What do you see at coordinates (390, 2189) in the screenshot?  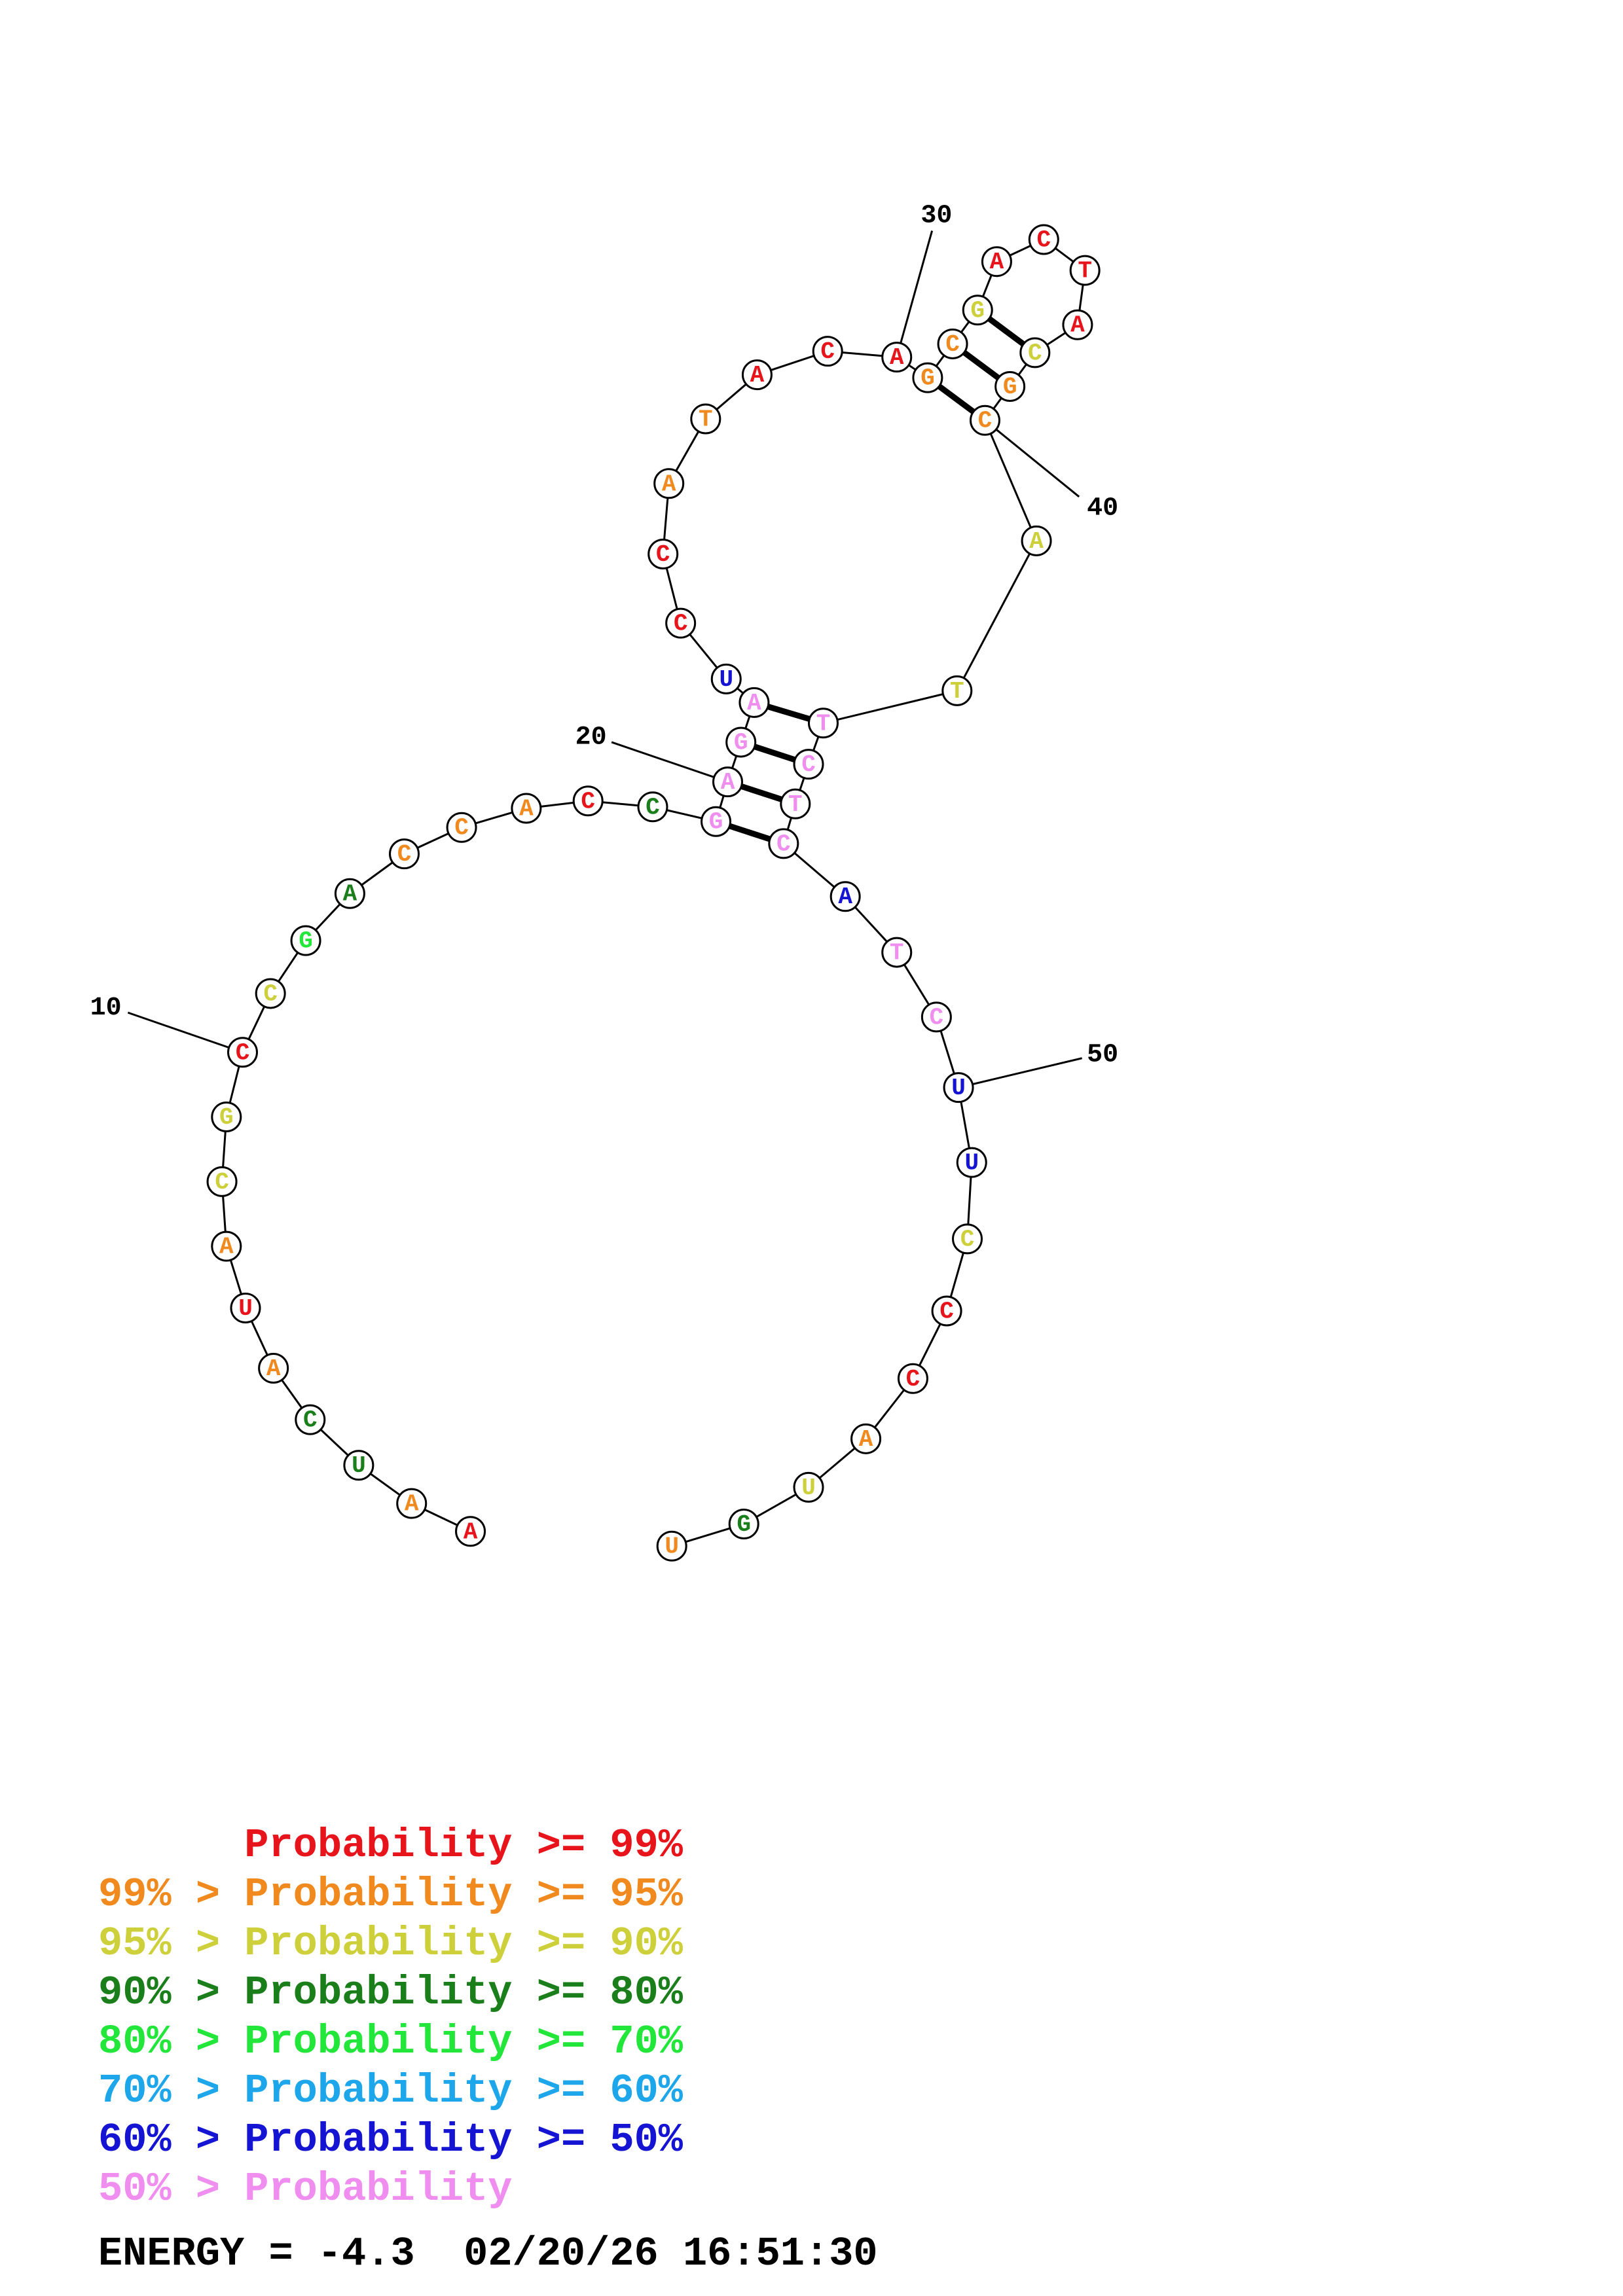 I see `legend-row: 50% > Probability` at bounding box center [390, 2189].